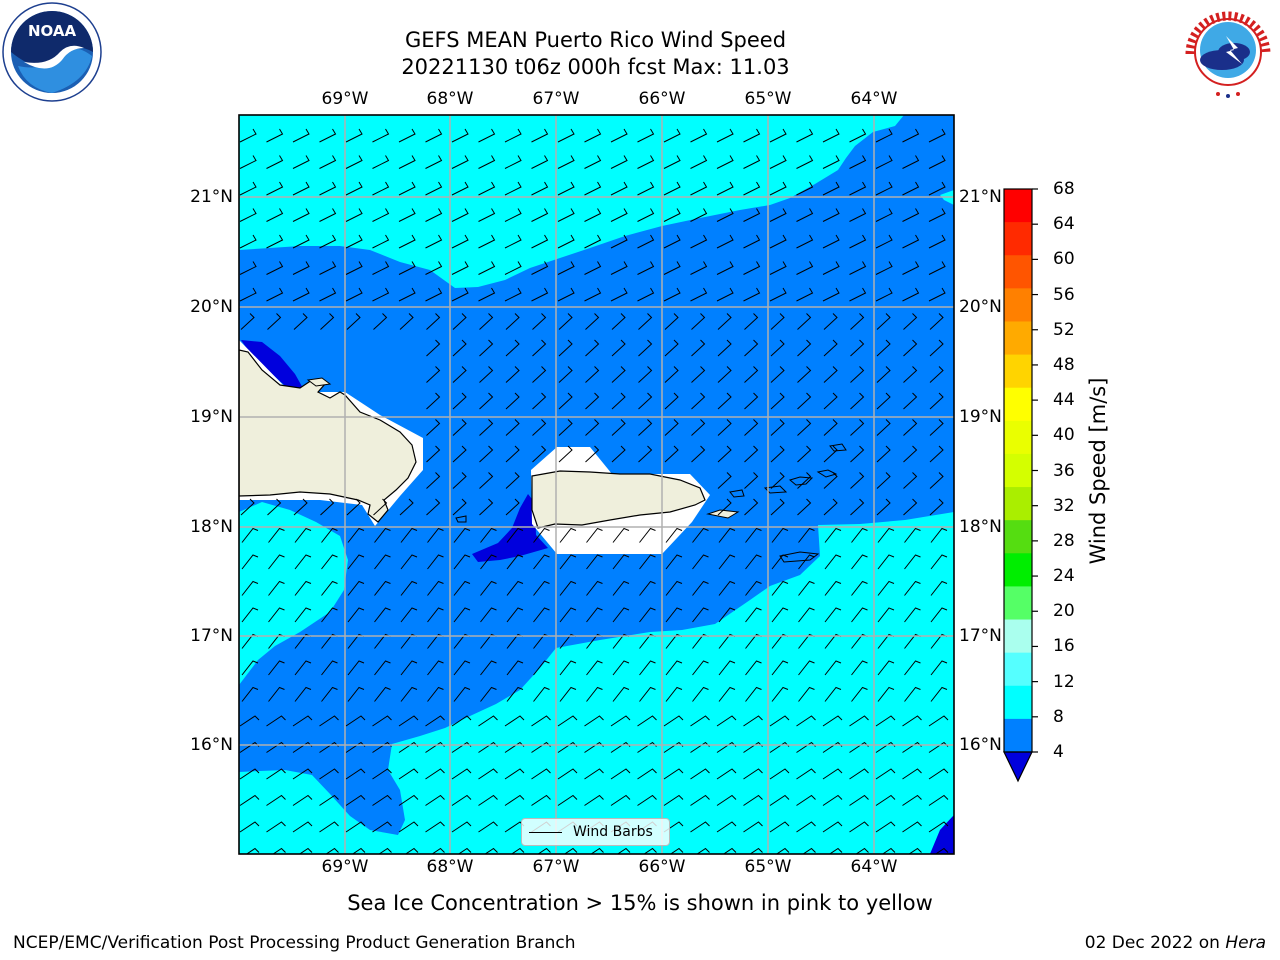  What do you see at coordinates (768, 867) in the screenshot?
I see `lon-tick-bottom: 65°W` at bounding box center [768, 867].